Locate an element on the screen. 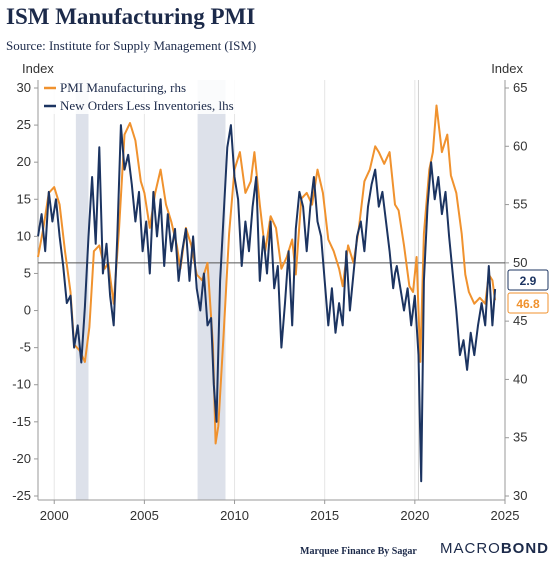  x-axis-ticks: 2000 2005 2010 2015 2020 2025 is located at coordinates (280, 511).